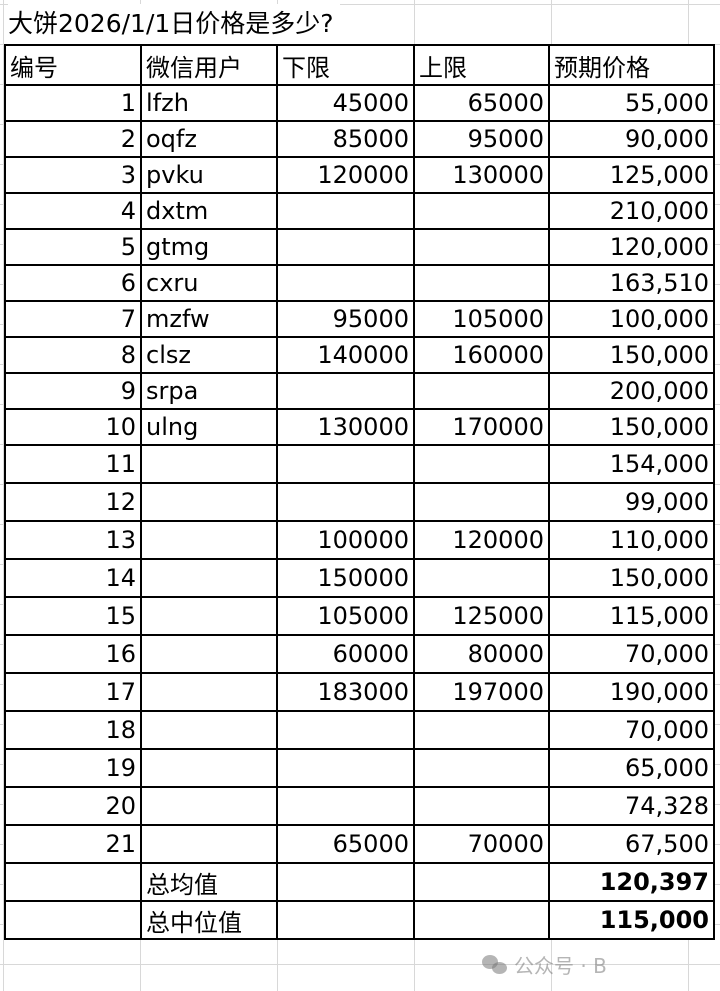  What do you see at coordinates (631, 692) in the screenshot?
I see `expected-price-cell: 190,000` at bounding box center [631, 692].